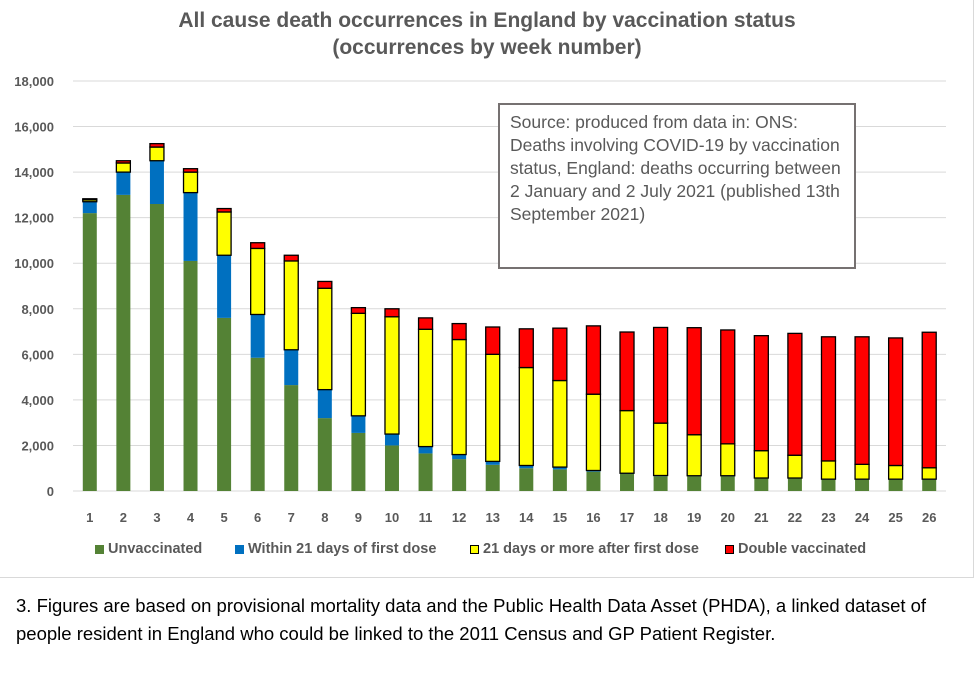  What do you see at coordinates (89, 517) in the screenshot?
I see `x-tick-label: 1` at bounding box center [89, 517].